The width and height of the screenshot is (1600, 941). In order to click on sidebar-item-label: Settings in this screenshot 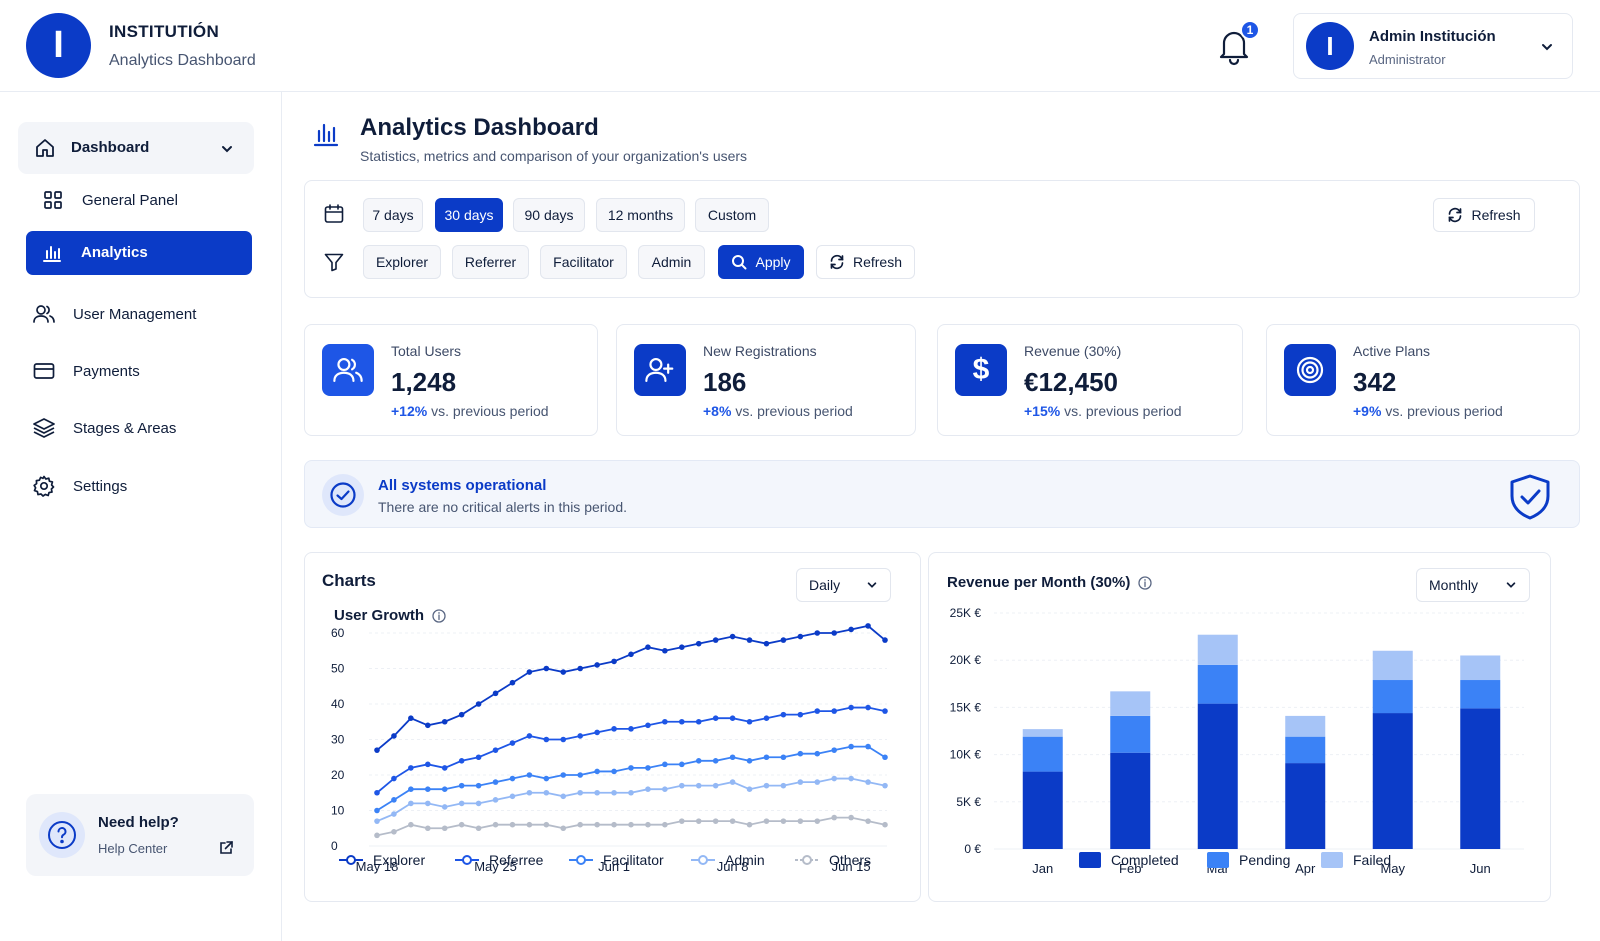, I will do `click(100, 486)`.